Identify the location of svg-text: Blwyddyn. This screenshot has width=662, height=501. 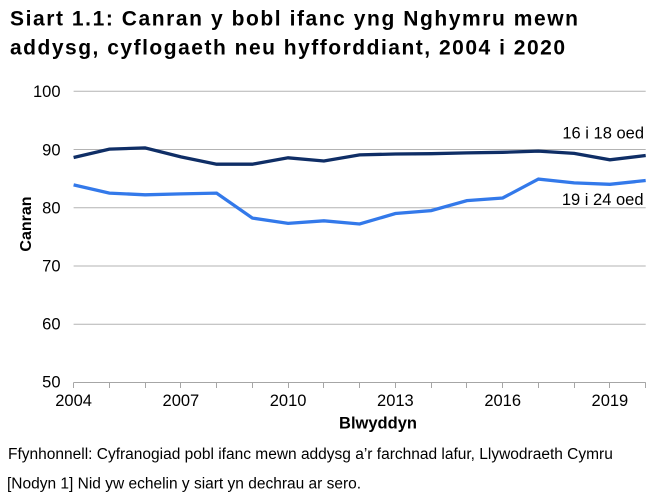
(378, 424).